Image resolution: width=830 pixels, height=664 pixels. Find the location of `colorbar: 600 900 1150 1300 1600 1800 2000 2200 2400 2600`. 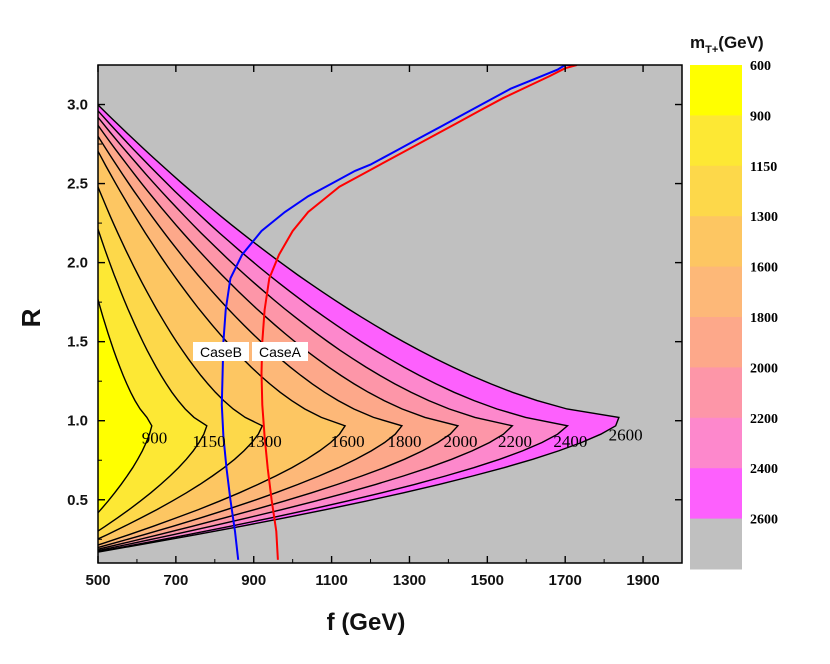

colorbar: 600 900 1150 1300 1600 1800 2000 2200 2400 2600 is located at coordinates (734, 314).